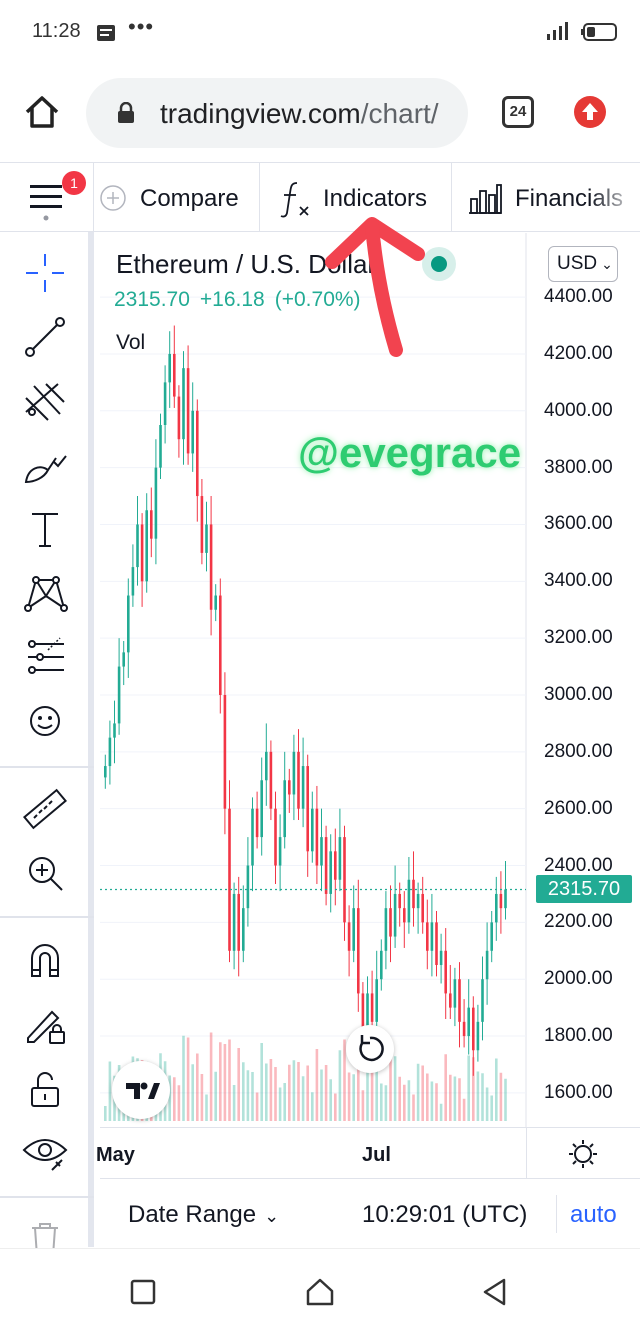 The height and width of the screenshot is (1333, 640). Describe the element at coordinates (45, 593) in the screenshot. I see `pattern-tool-icon` at that location.